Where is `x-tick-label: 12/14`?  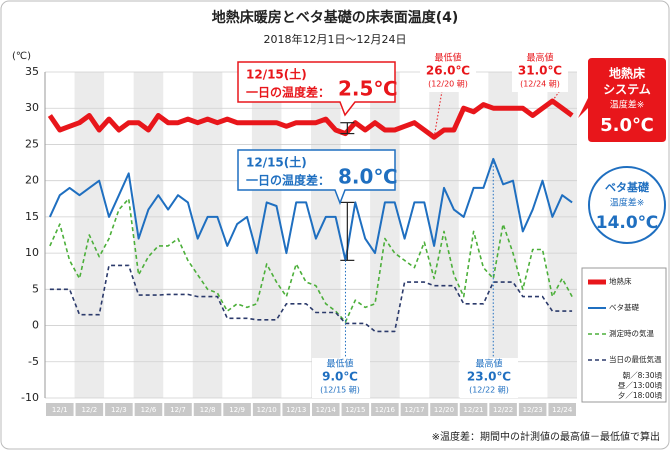 x-tick-label: 12/14 is located at coordinates (326, 410).